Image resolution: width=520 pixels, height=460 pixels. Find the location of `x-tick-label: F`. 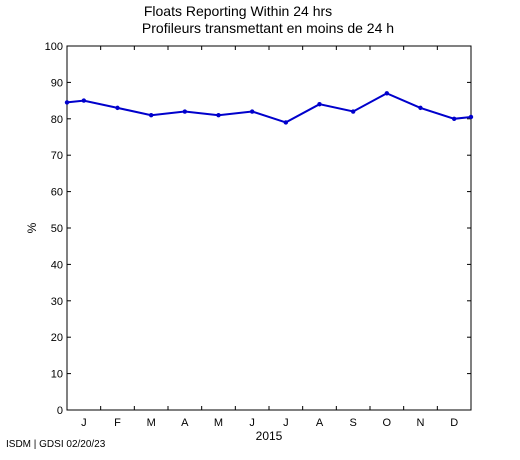

x-tick-label: F is located at coordinates (117, 423).